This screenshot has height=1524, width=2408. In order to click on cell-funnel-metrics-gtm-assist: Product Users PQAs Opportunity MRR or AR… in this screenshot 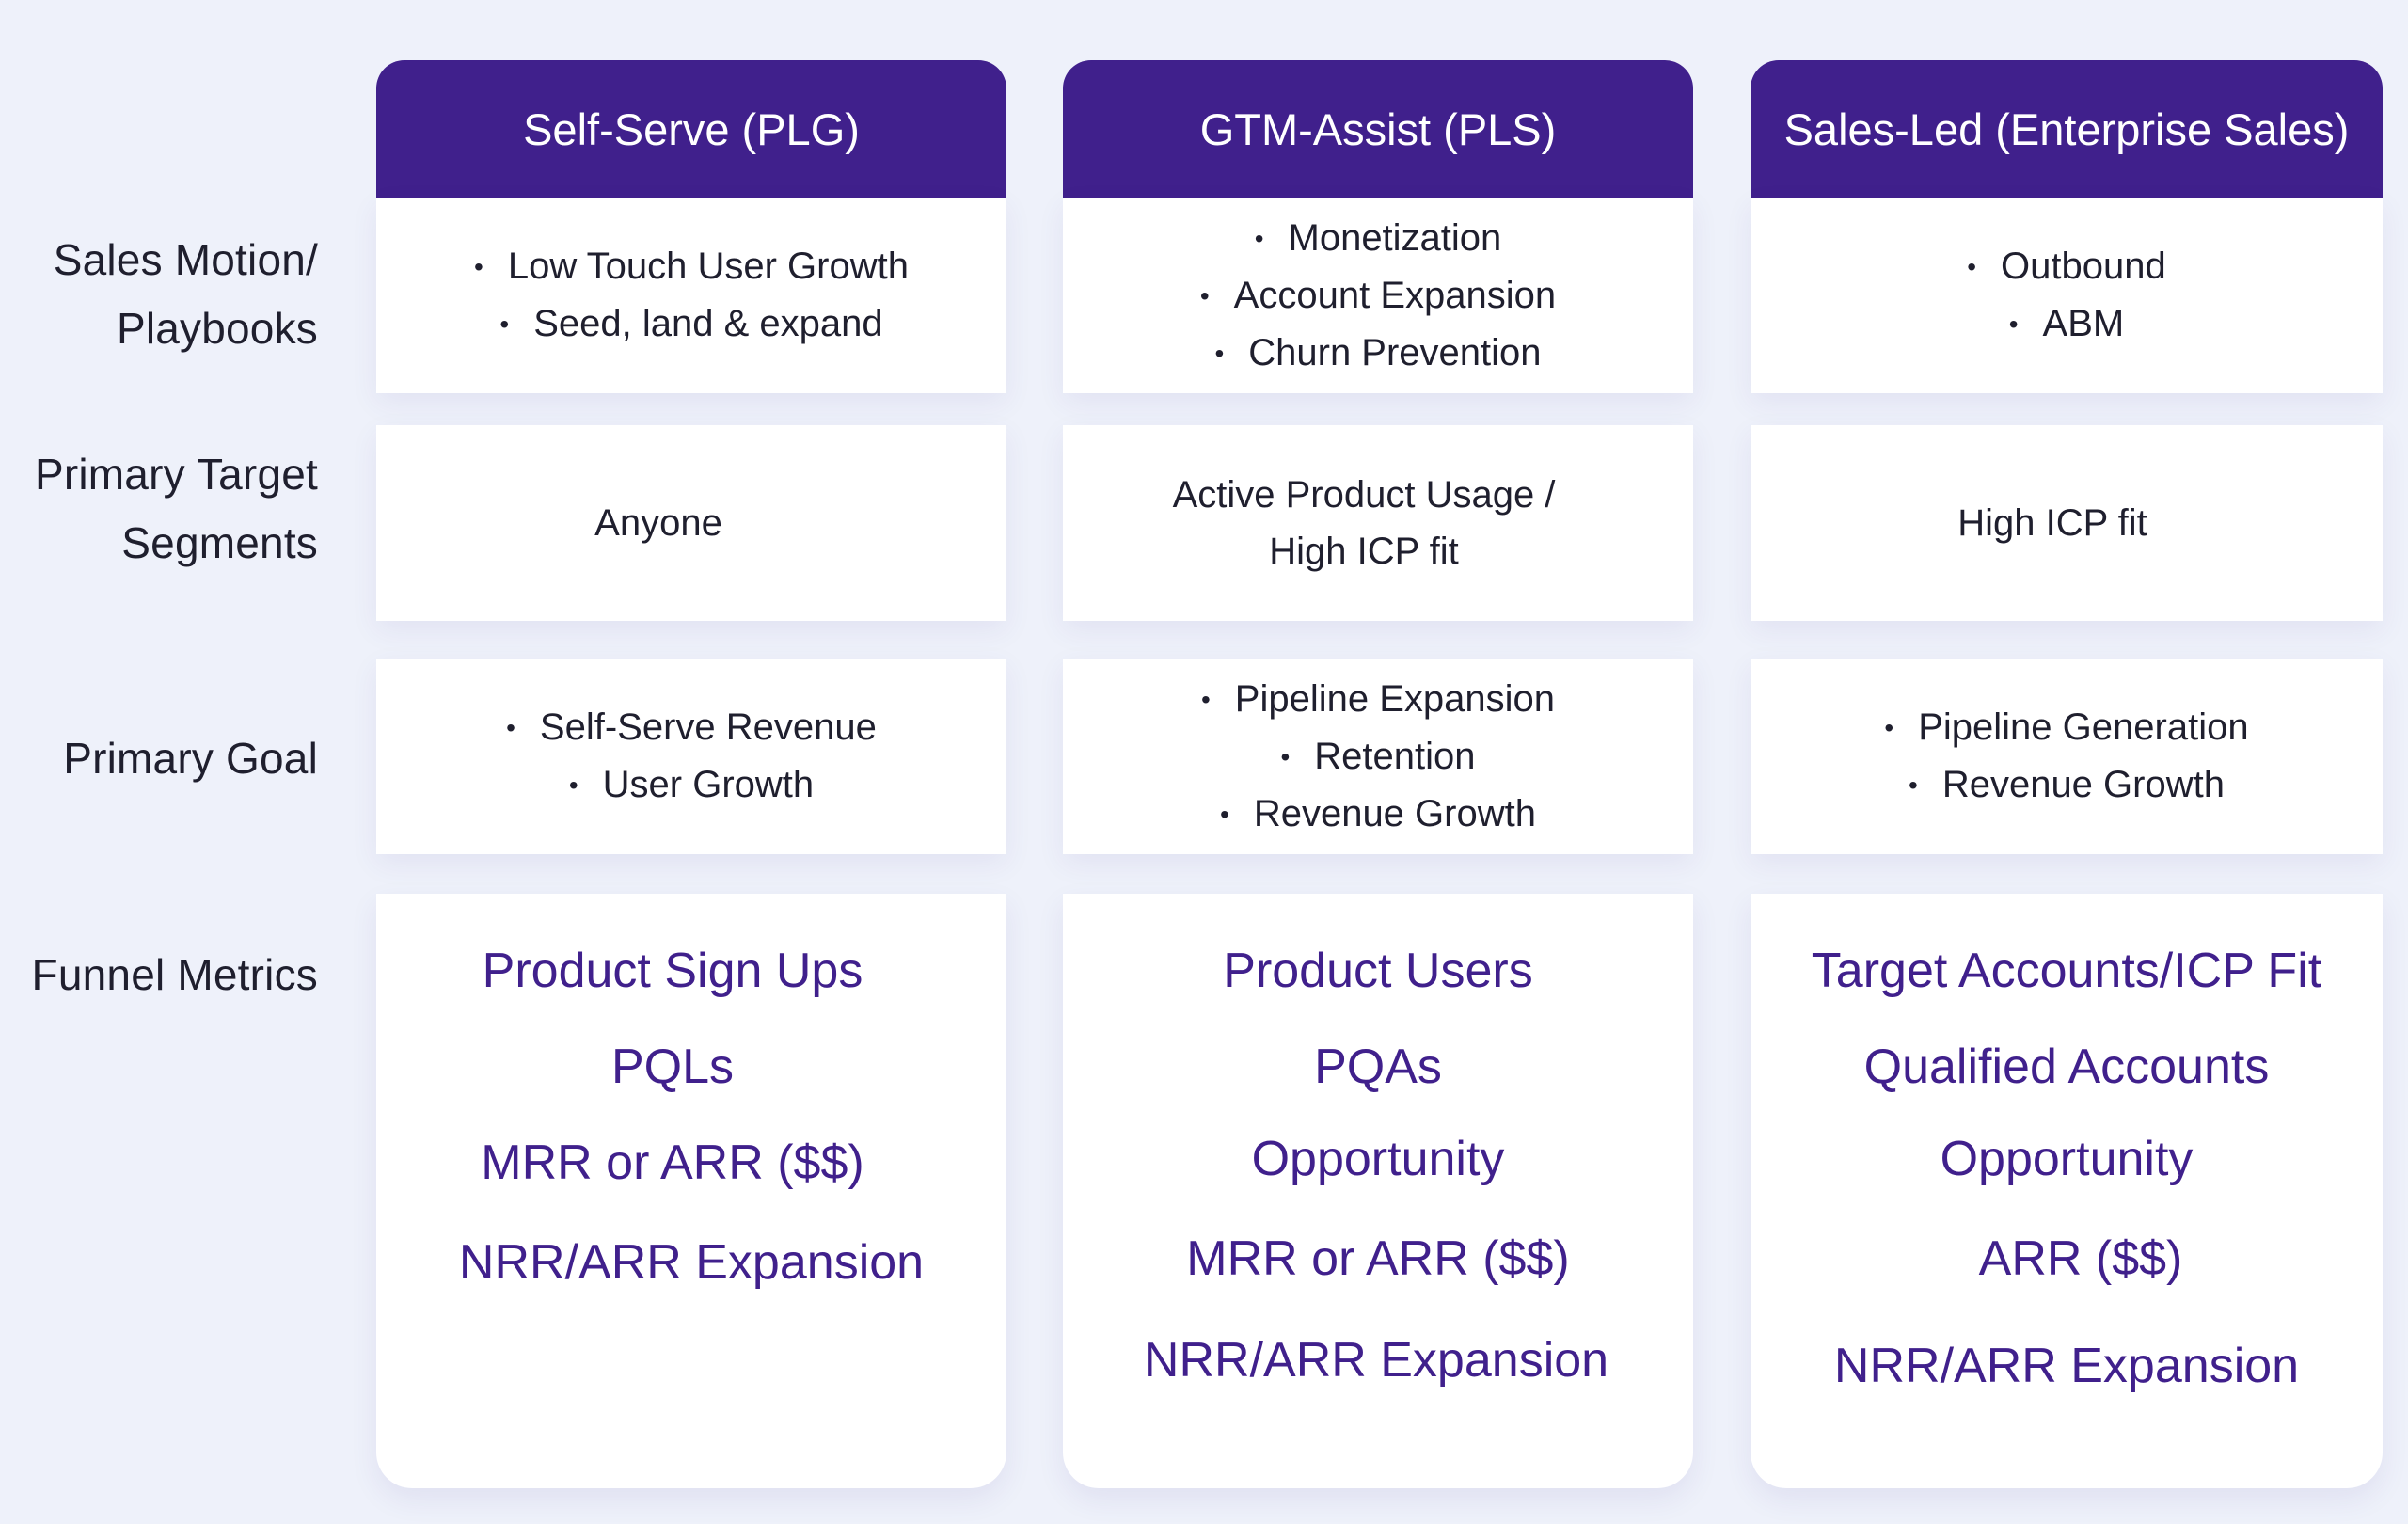, I will do `click(1378, 1191)`.